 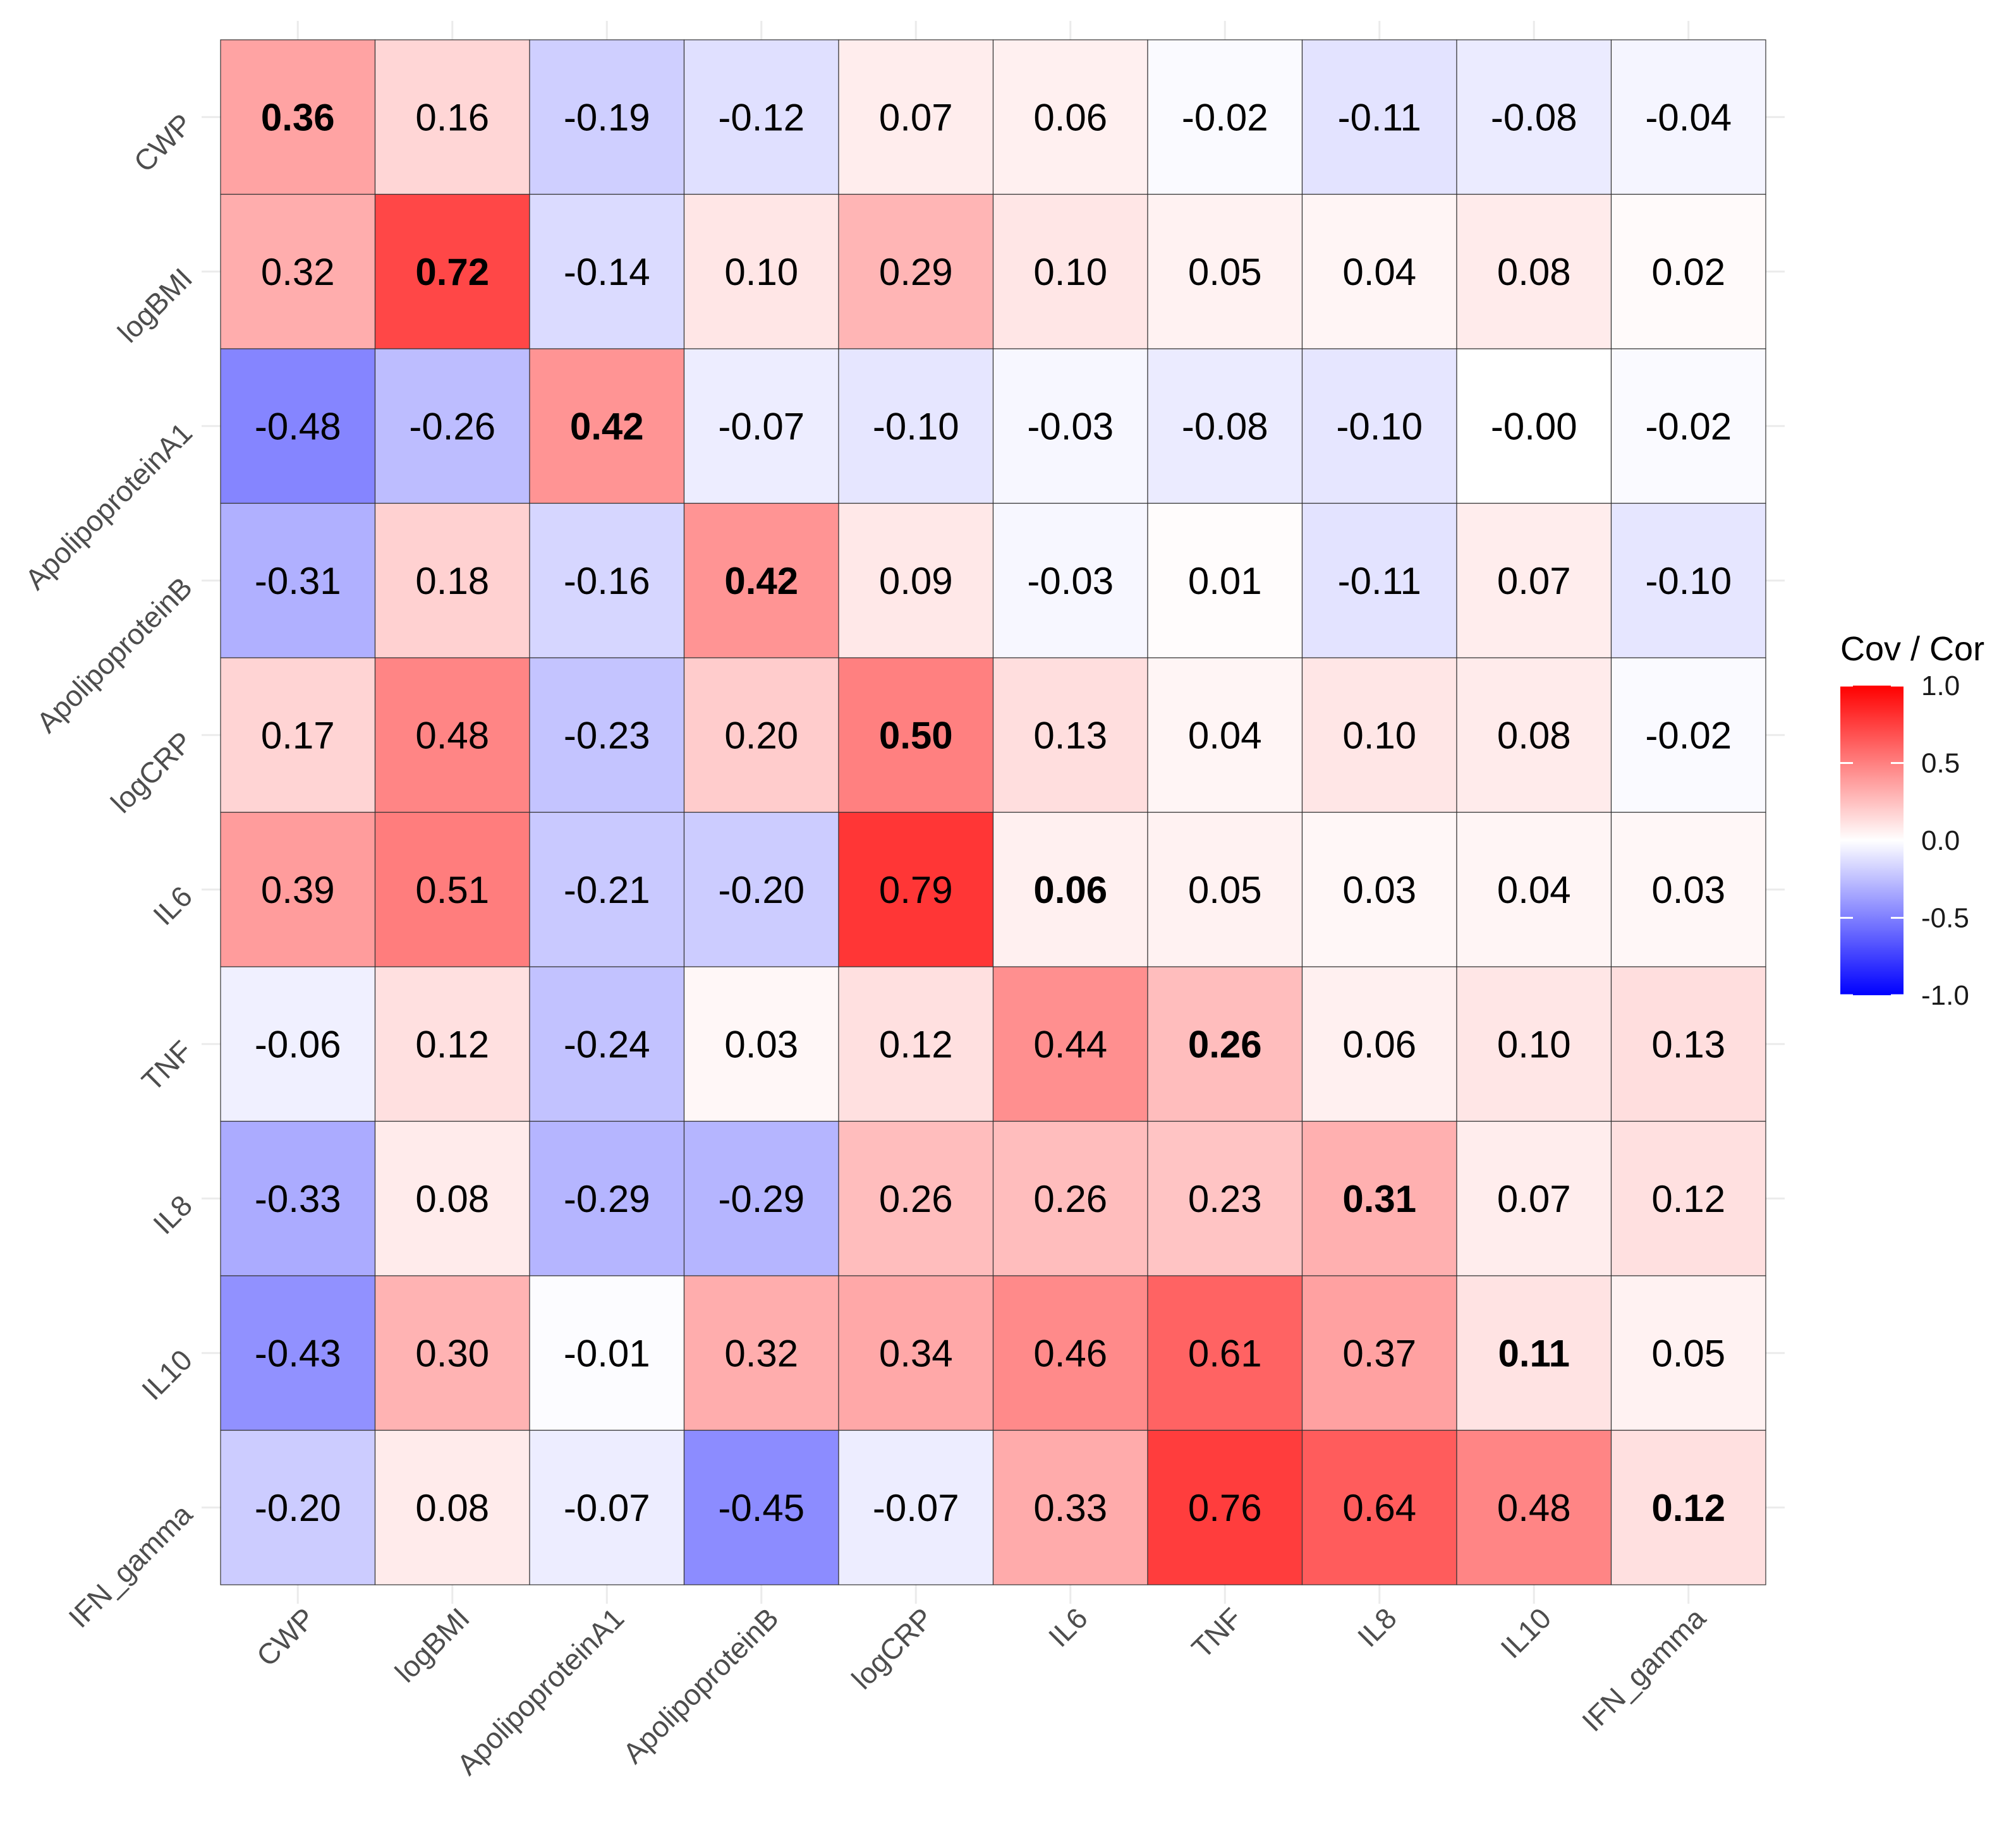 What do you see at coordinates (1379, 1199) in the screenshot?
I see `cell-value-label: 0.31` at bounding box center [1379, 1199].